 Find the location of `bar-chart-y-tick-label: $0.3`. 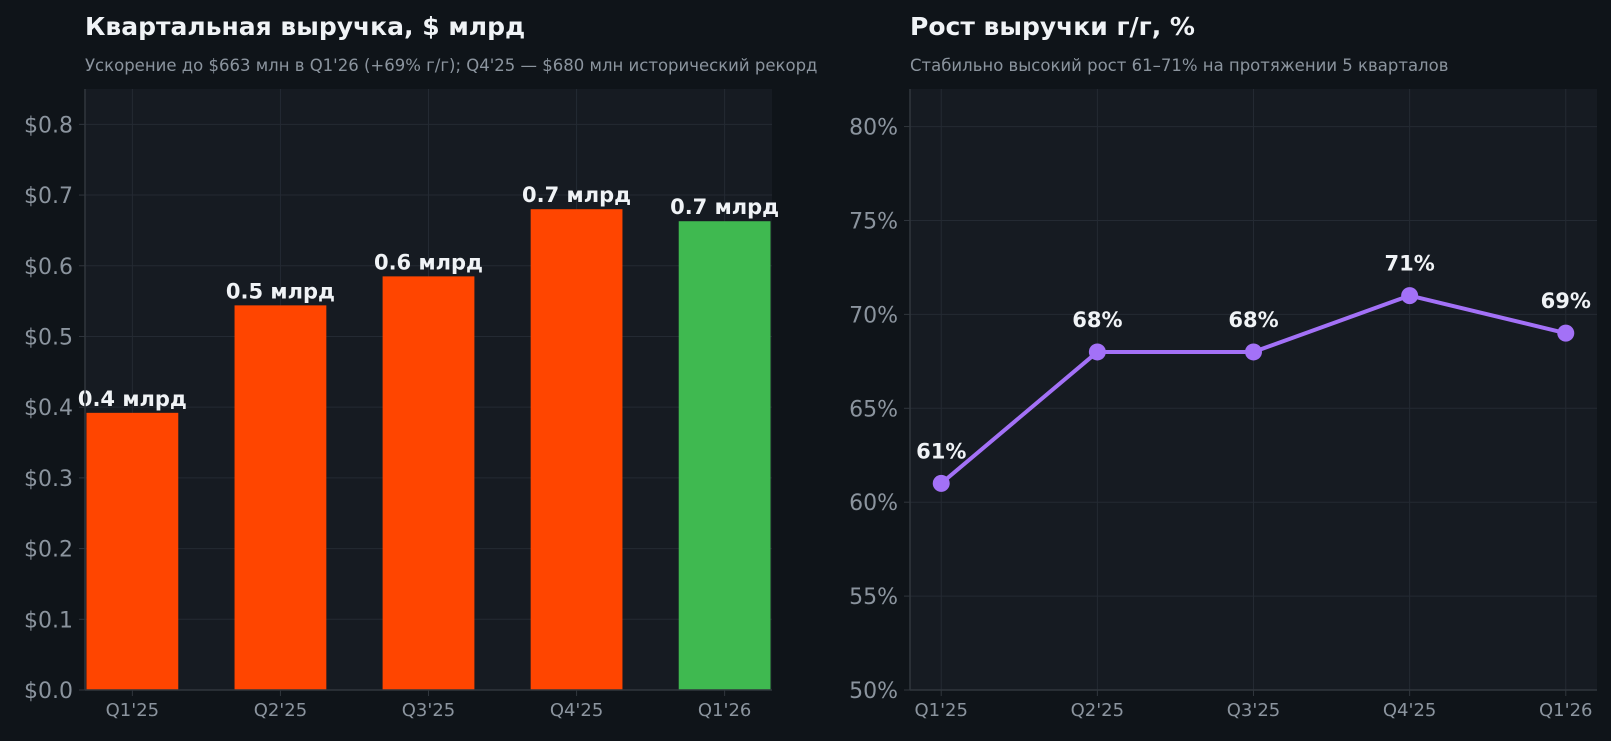

bar-chart-y-tick-label: $0.3 is located at coordinates (48, 479).